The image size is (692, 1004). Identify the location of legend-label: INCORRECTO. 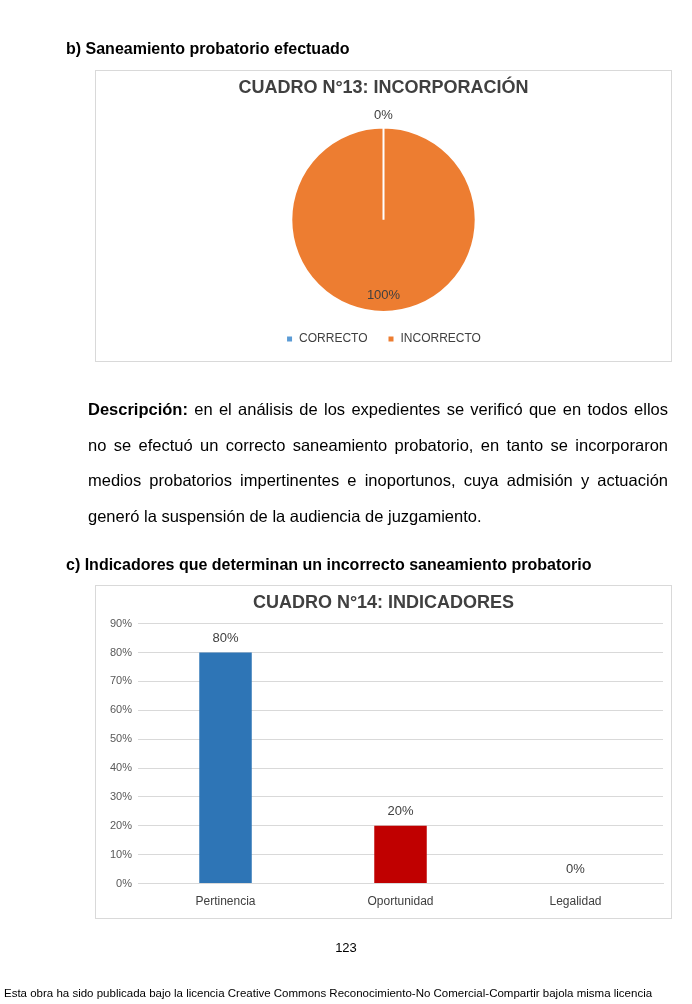
(440, 338).